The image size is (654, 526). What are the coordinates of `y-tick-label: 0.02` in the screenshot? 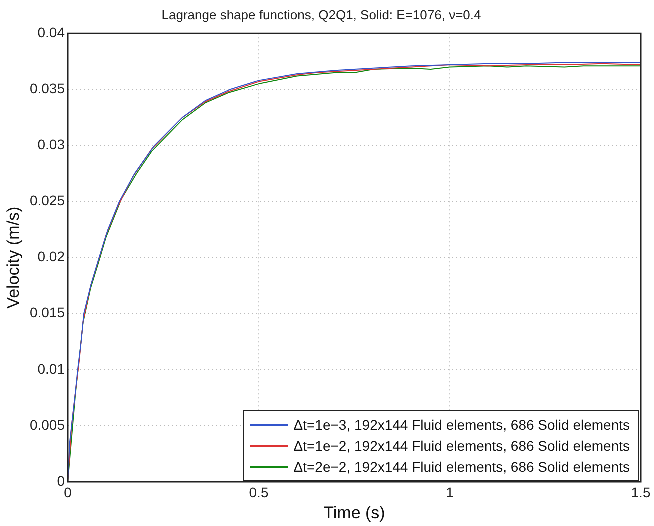 It's located at (52, 256).